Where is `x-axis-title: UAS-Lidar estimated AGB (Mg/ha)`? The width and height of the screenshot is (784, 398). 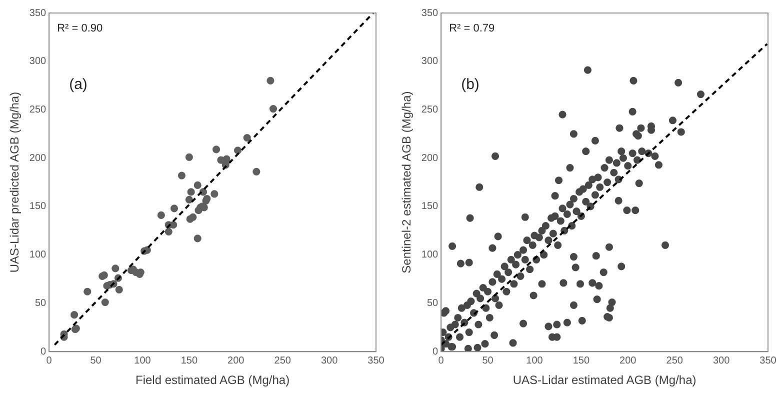
x-axis-title: UAS-Lidar estimated AGB (Mg/ha) is located at coordinates (604, 380).